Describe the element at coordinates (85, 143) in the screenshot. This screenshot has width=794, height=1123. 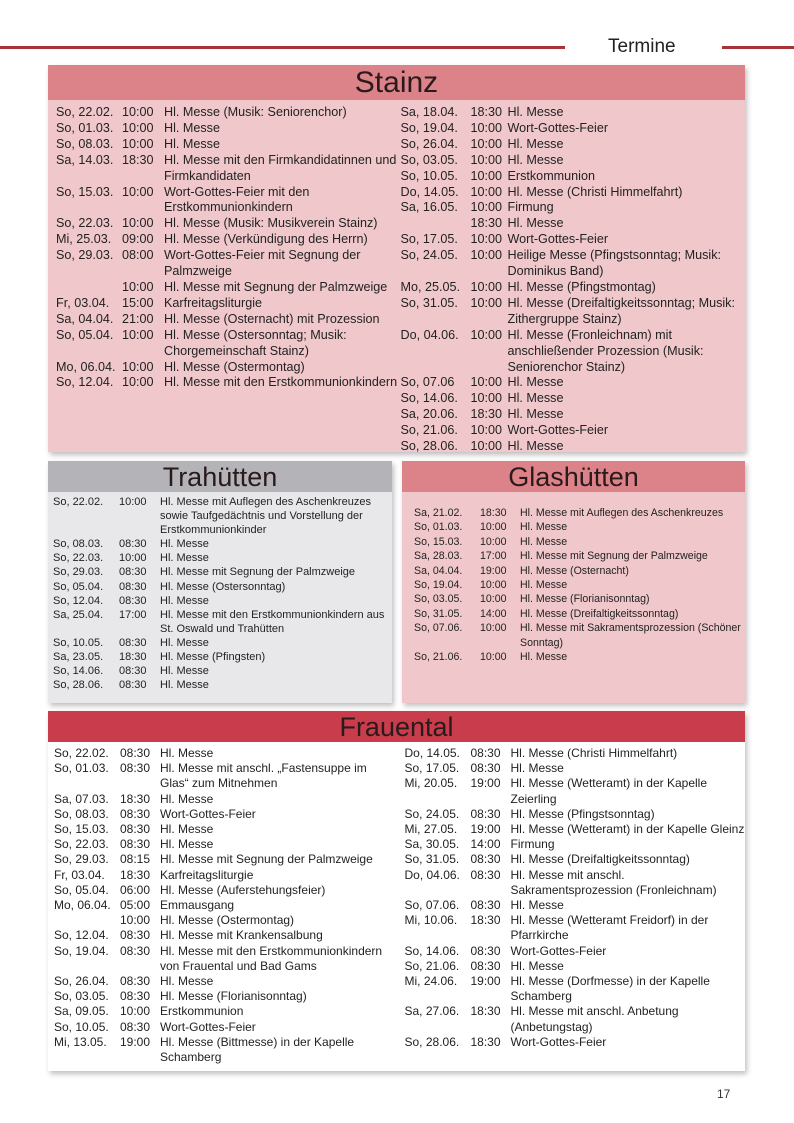
I see `row-date: So, 08.03.` at that location.